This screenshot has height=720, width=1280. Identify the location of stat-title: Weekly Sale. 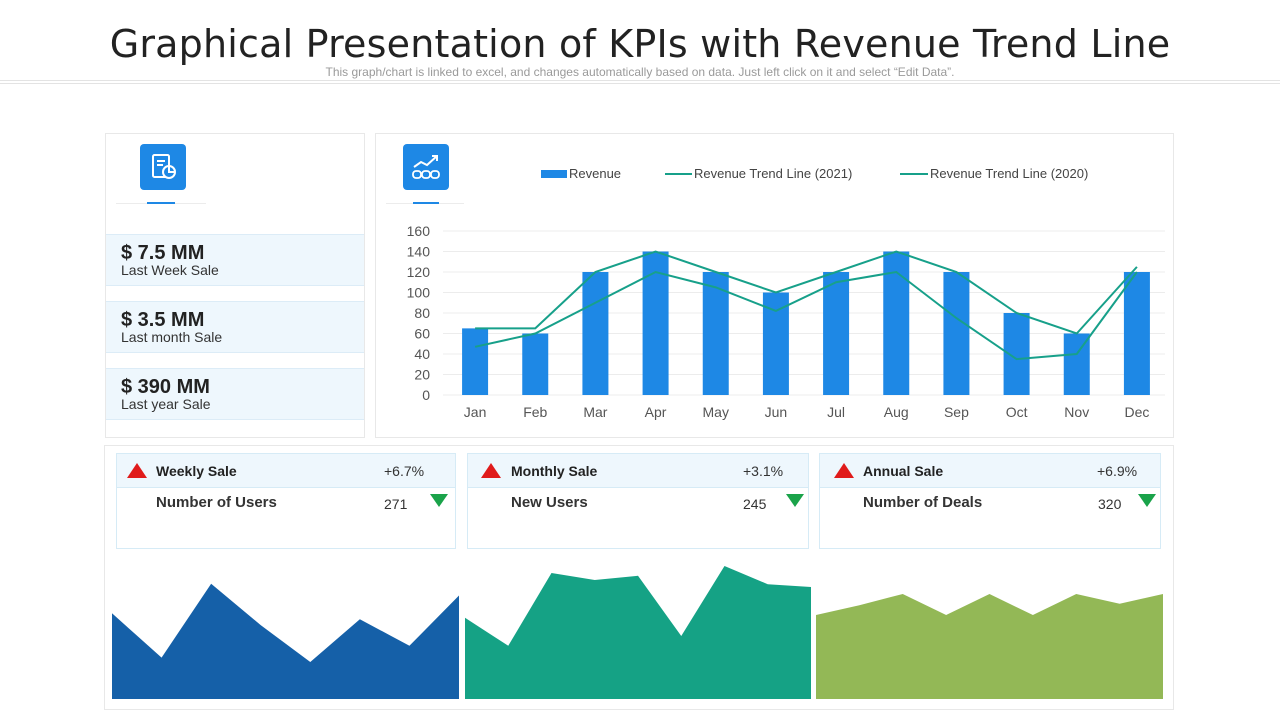
(196, 471).